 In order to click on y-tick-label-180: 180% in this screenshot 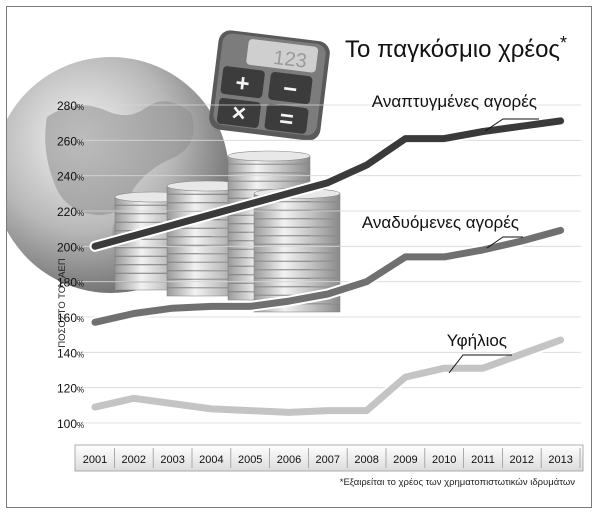, I will do `click(70, 283)`.